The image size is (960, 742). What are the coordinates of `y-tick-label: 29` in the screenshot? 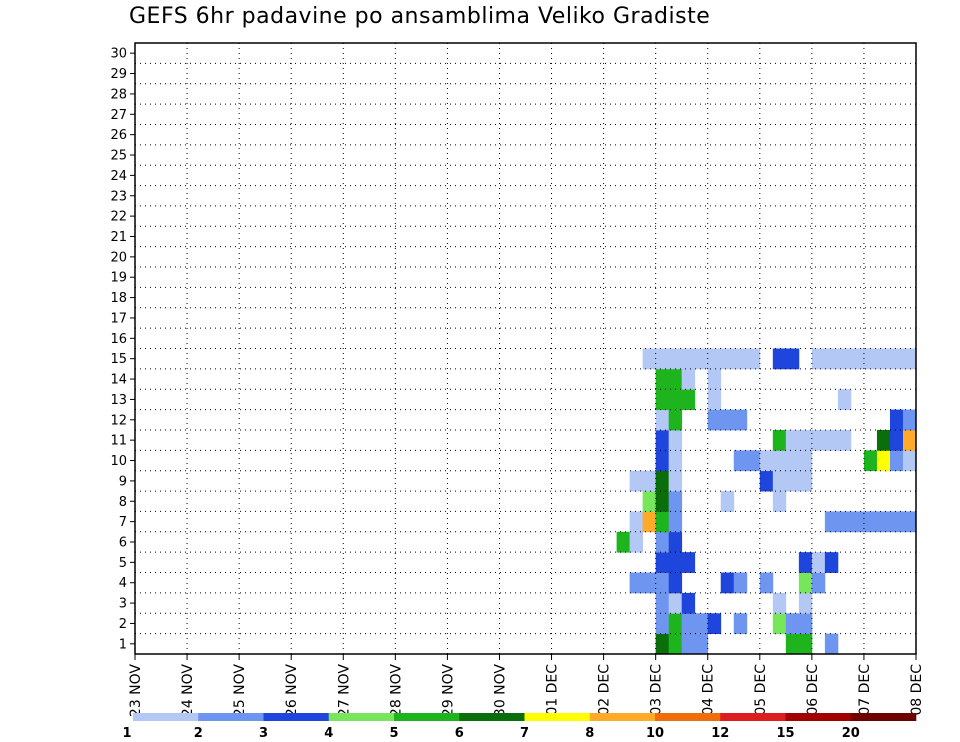 It's located at (118, 74).